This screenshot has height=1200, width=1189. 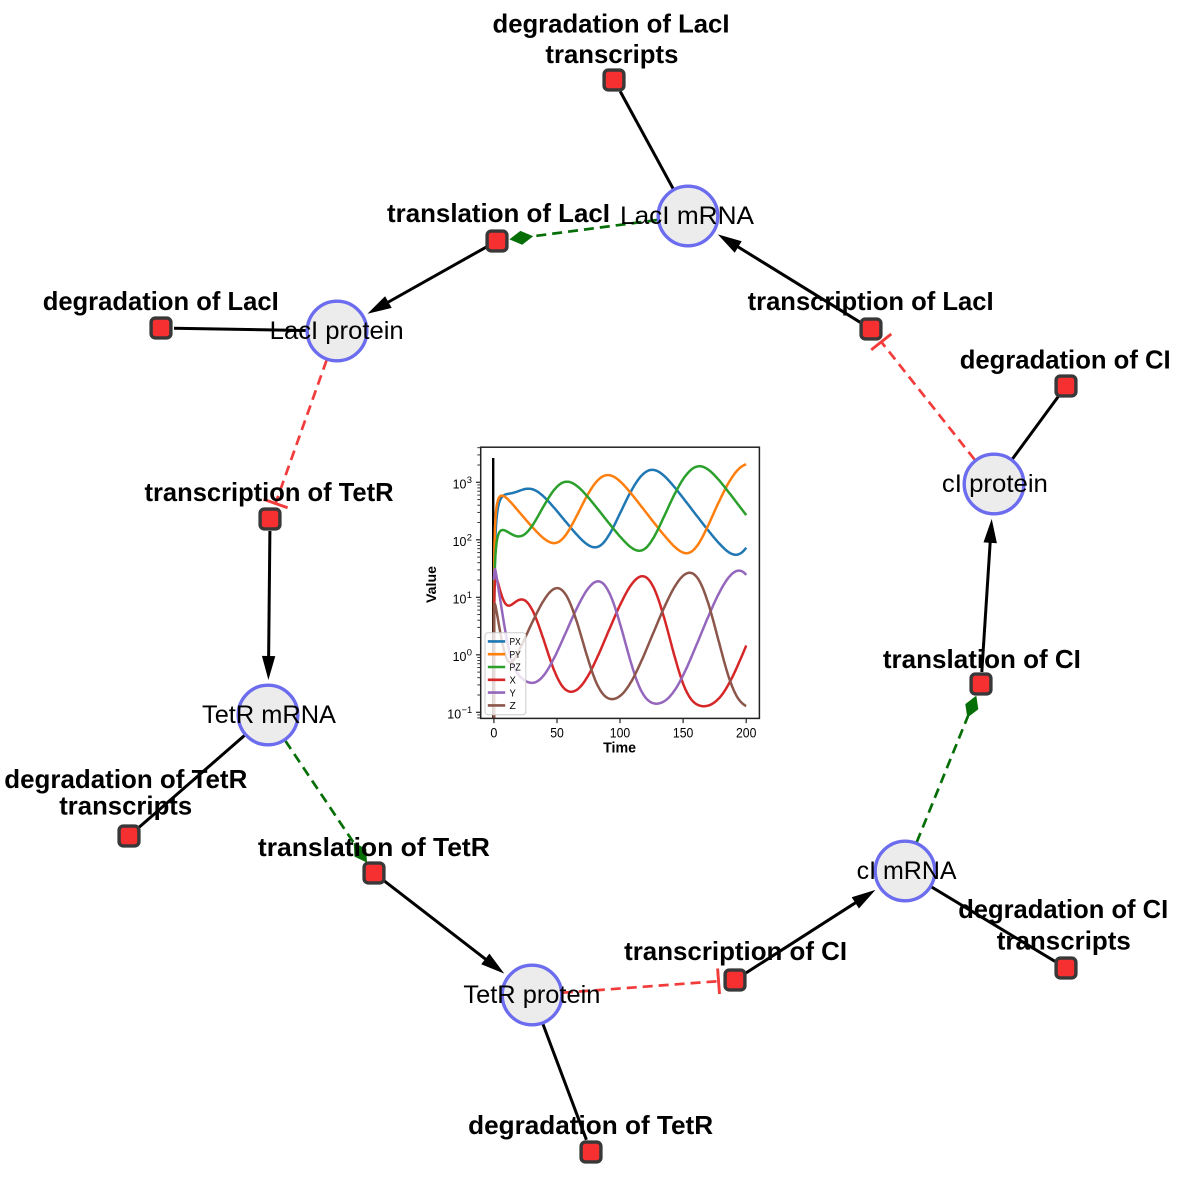 What do you see at coordinates (687, 216) in the screenshot?
I see `svg-text: LacI mRNA` at bounding box center [687, 216].